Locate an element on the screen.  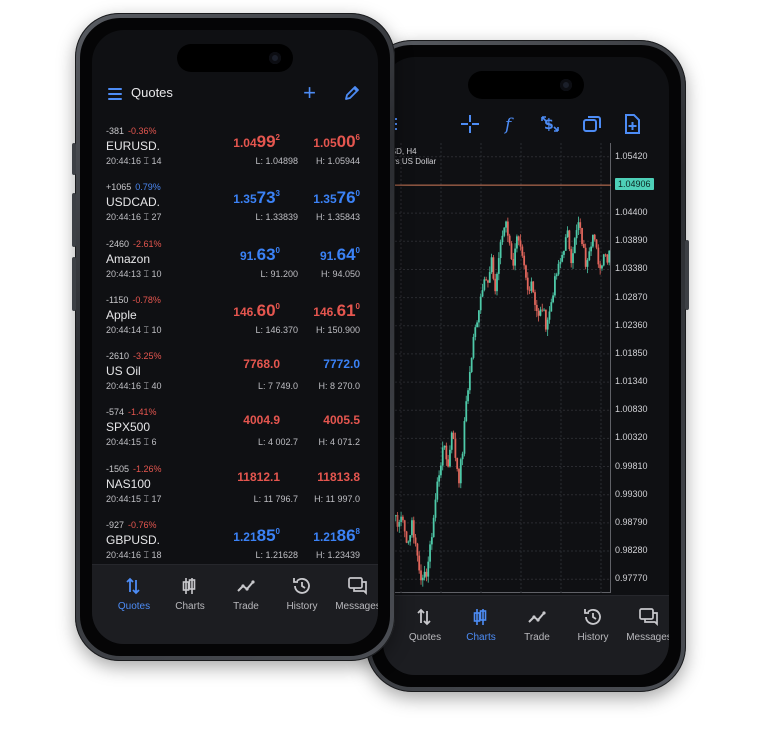
bid-price: 11812.1 is located at coordinates (258, 477).